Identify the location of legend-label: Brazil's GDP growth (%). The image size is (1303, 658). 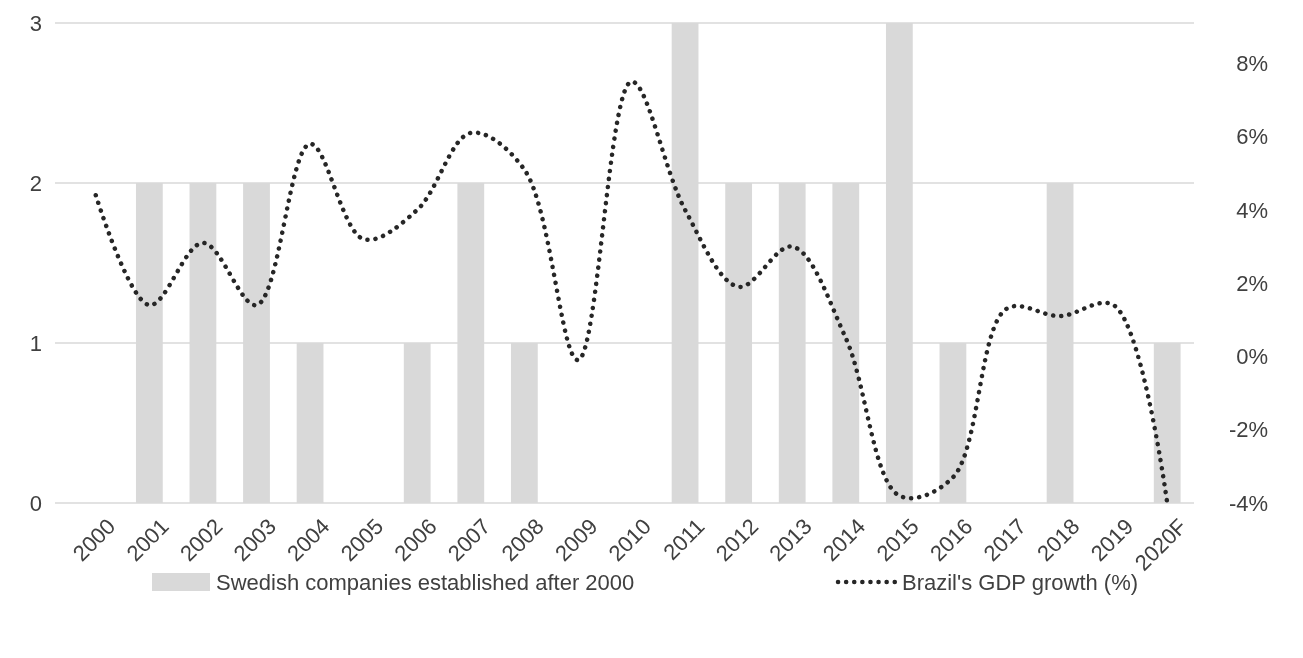
(1020, 582).